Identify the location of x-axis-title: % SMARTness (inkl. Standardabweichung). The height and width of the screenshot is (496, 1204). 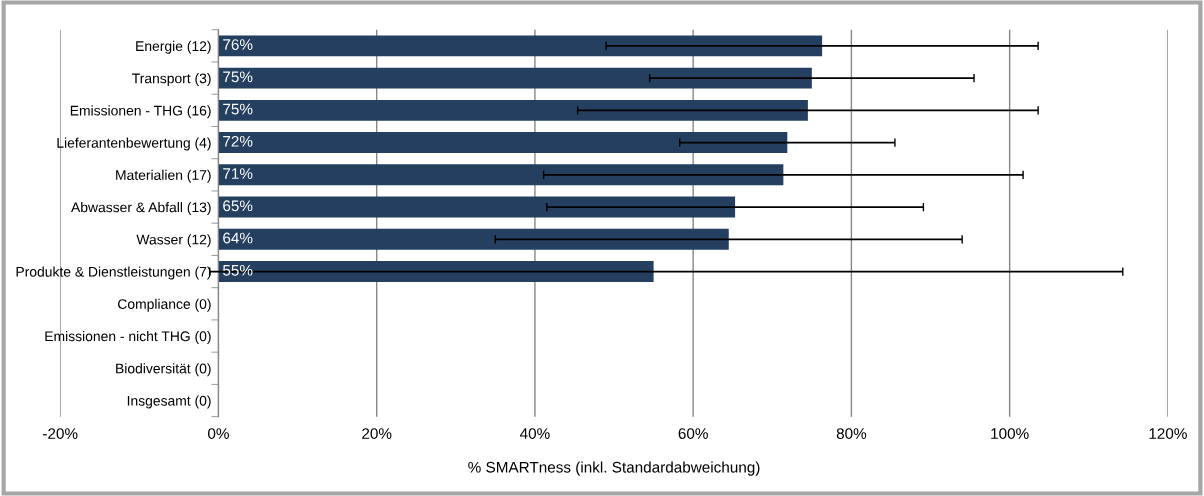
(614, 468).